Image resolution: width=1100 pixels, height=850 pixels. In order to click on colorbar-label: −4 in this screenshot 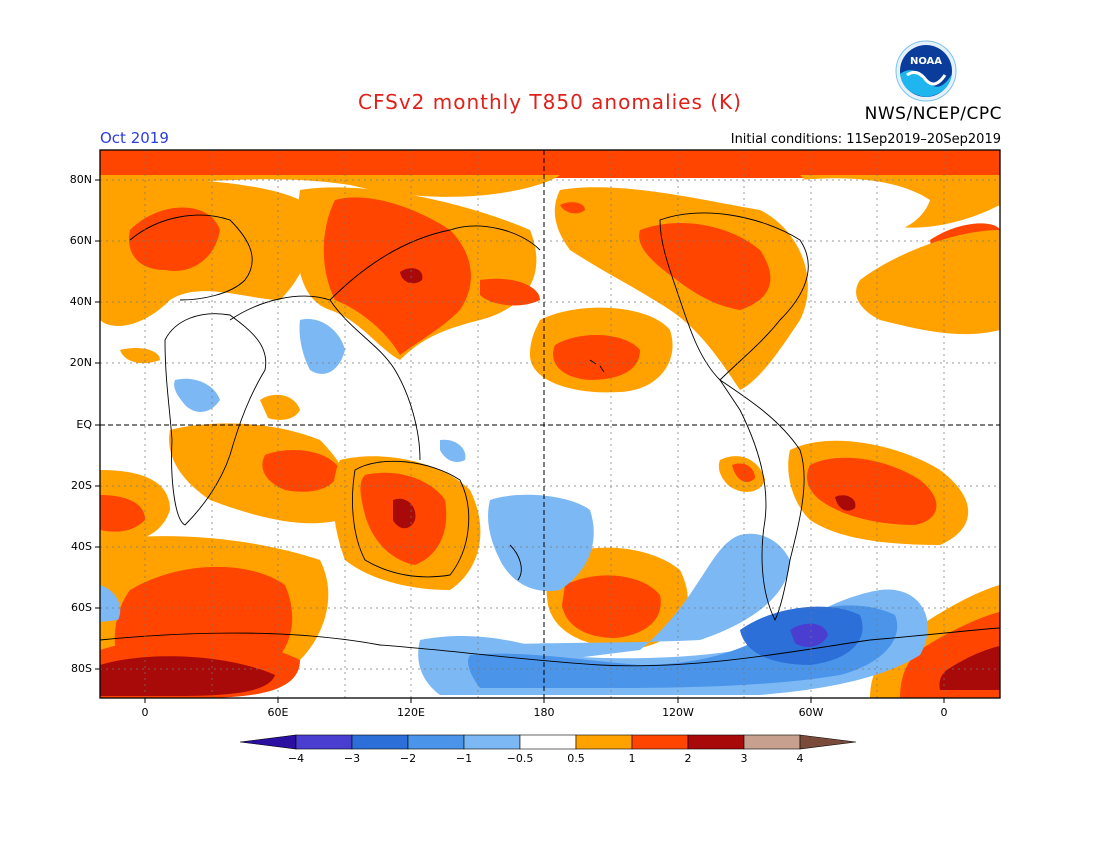, I will do `click(296, 758)`.